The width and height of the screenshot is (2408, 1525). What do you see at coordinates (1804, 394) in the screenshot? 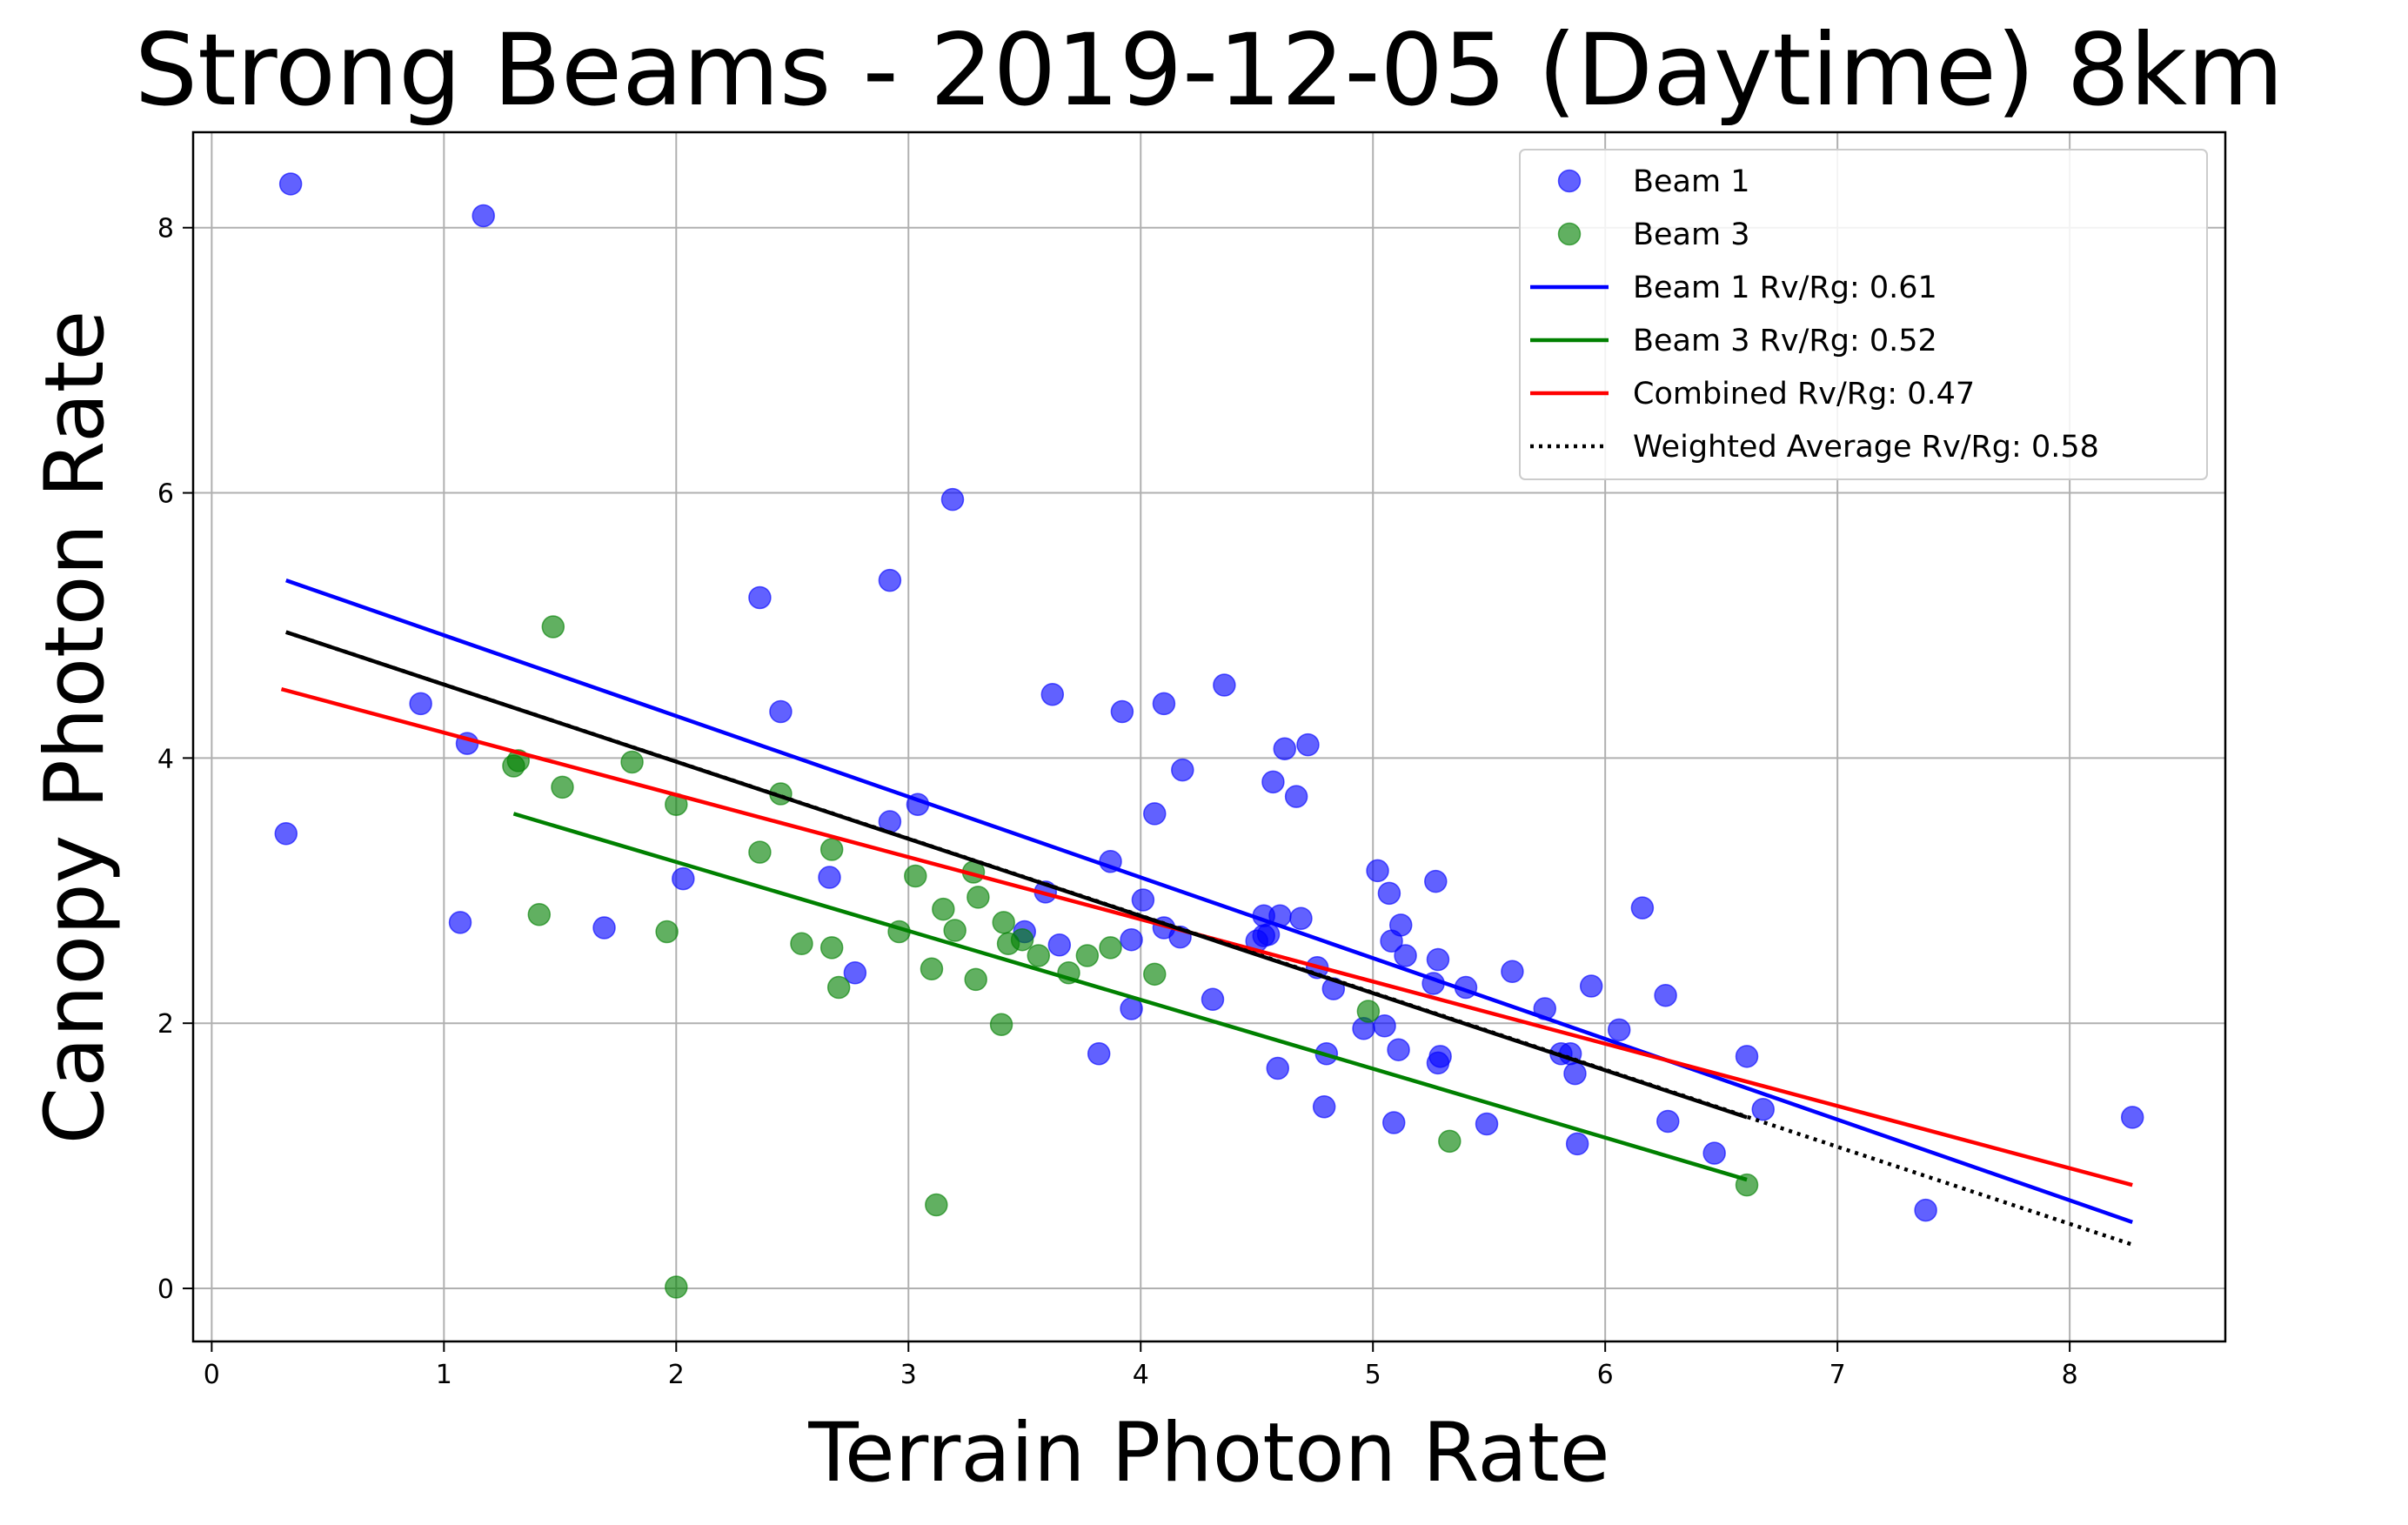
I see `legend-label: Combined Rv/Rg: 0.47` at bounding box center [1804, 394].